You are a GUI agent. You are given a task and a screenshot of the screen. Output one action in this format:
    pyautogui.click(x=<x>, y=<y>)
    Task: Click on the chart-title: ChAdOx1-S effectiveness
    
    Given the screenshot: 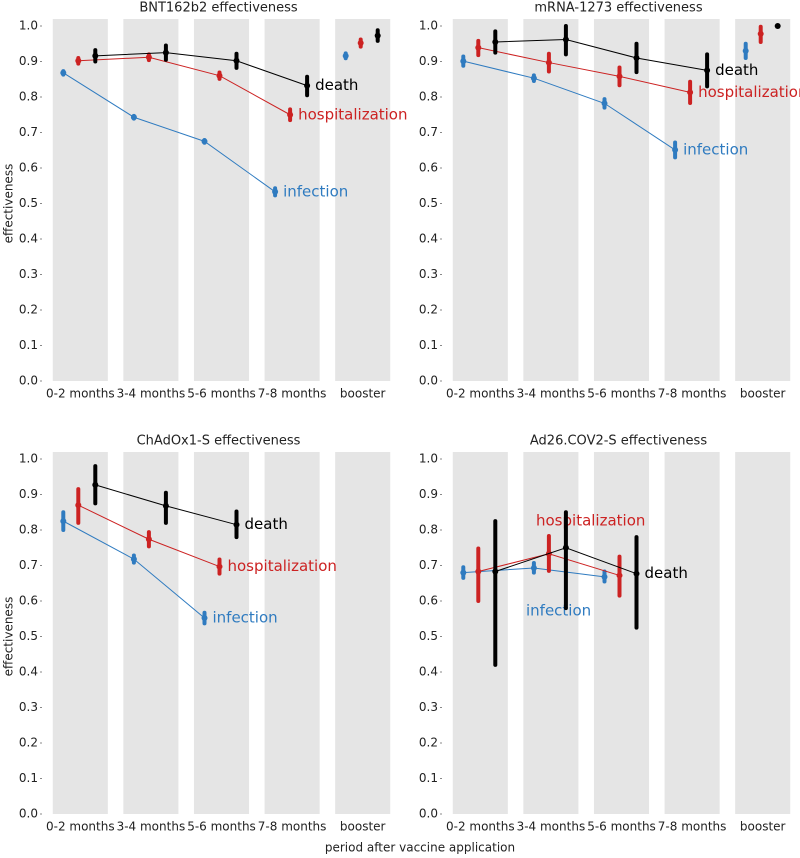 What is the action you would take?
    pyautogui.click(x=219, y=441)
    